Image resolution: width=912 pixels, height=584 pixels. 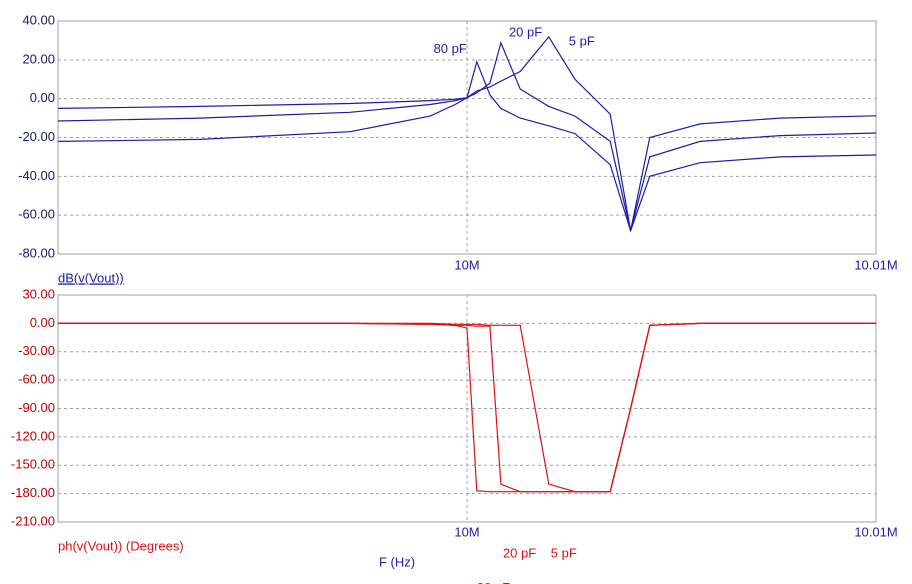 What do you see at coordinates (33, 520) in the screenshot?
I see `y-tick-label: -210.00` at bounding box center [33, 520].